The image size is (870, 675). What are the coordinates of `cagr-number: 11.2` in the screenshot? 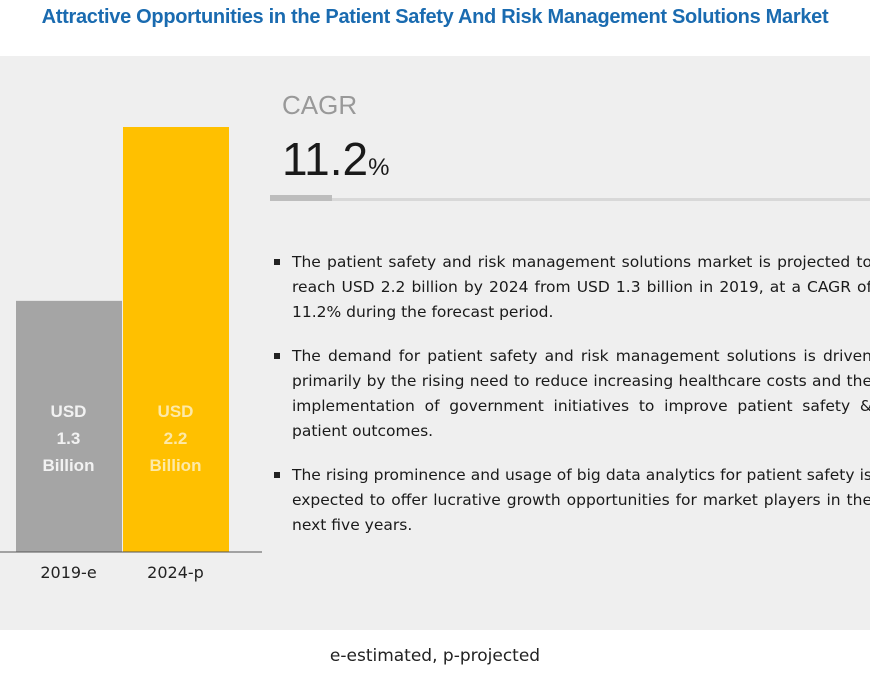 It's located at (325, 159).